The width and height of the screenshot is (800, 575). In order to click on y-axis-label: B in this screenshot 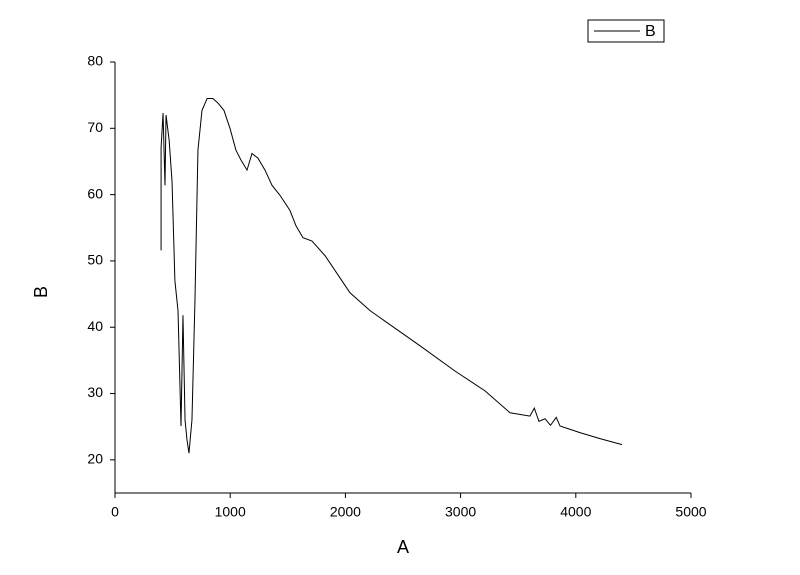, I will do `click(41, 292)`.